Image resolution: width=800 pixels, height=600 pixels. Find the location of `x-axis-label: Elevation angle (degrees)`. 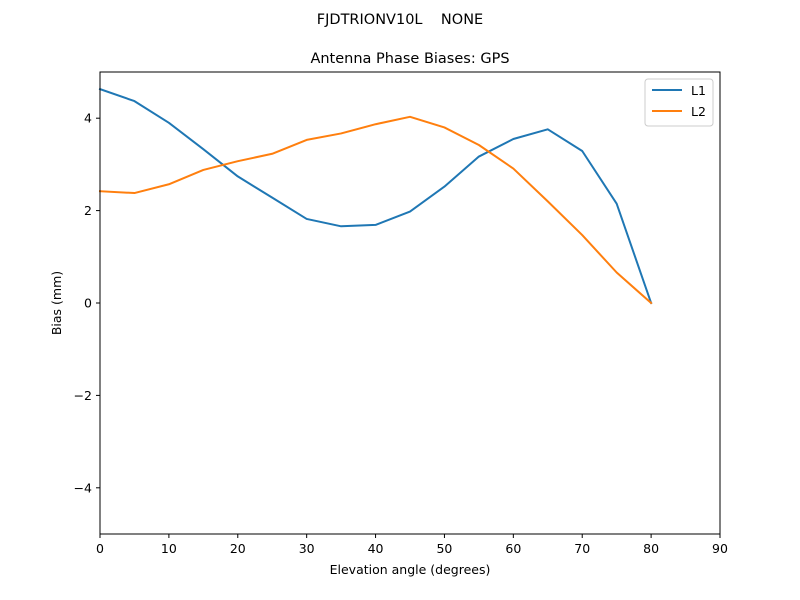

x-axis-label: Elevation angle (degrees) is located at coordinates (410, 569).